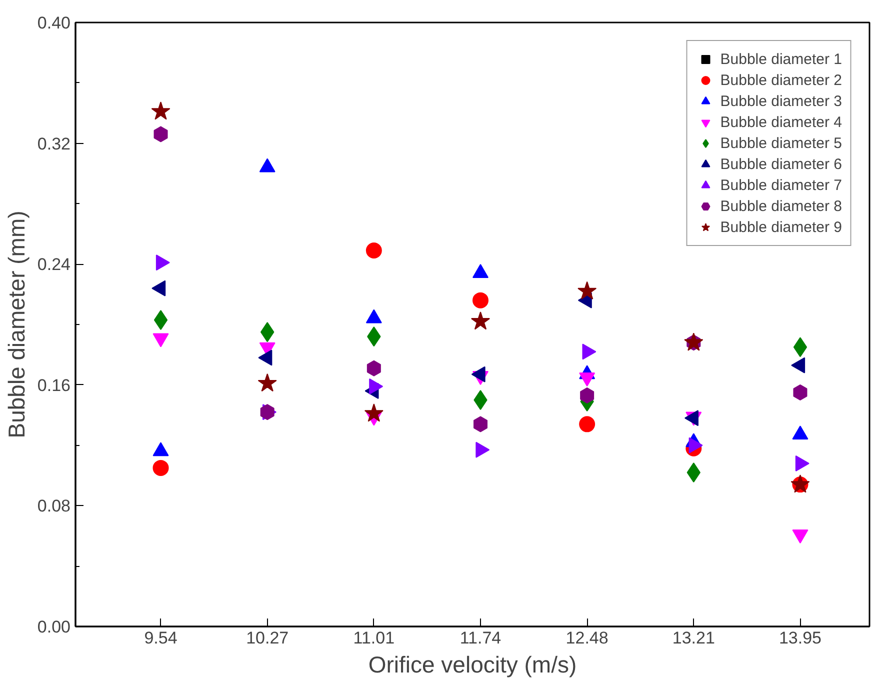 The width and height of the screenshot is (877, 680). I want to click on y-tick-label: 0.16, so click(54, 385).